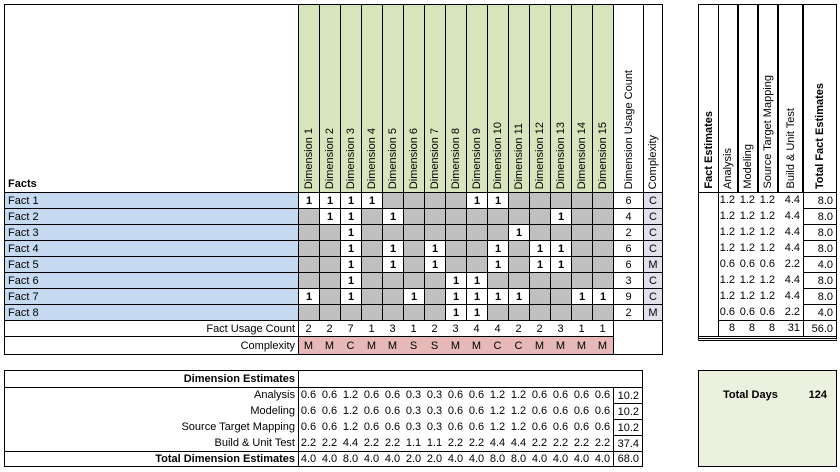  I want to click on dimension-header-7: Dimension 7, so click(435, 98).